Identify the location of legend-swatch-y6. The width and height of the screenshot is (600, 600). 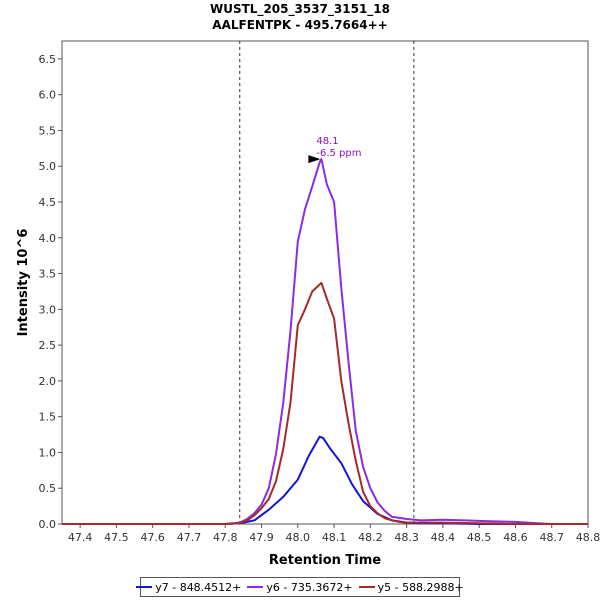
(255, 587).